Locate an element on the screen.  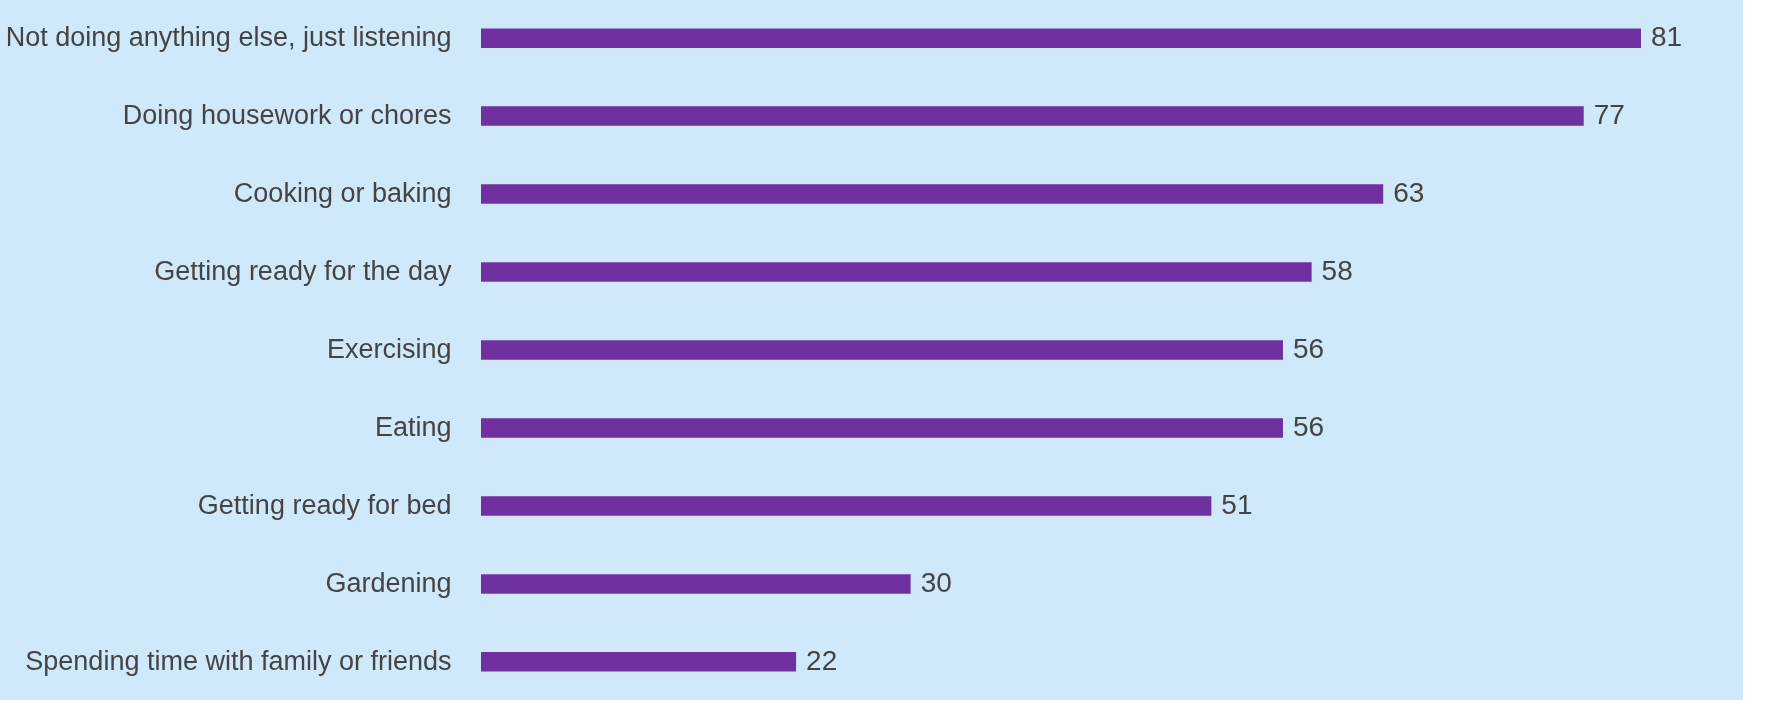
data-label: 58 is located at coordinates (1337, 271).